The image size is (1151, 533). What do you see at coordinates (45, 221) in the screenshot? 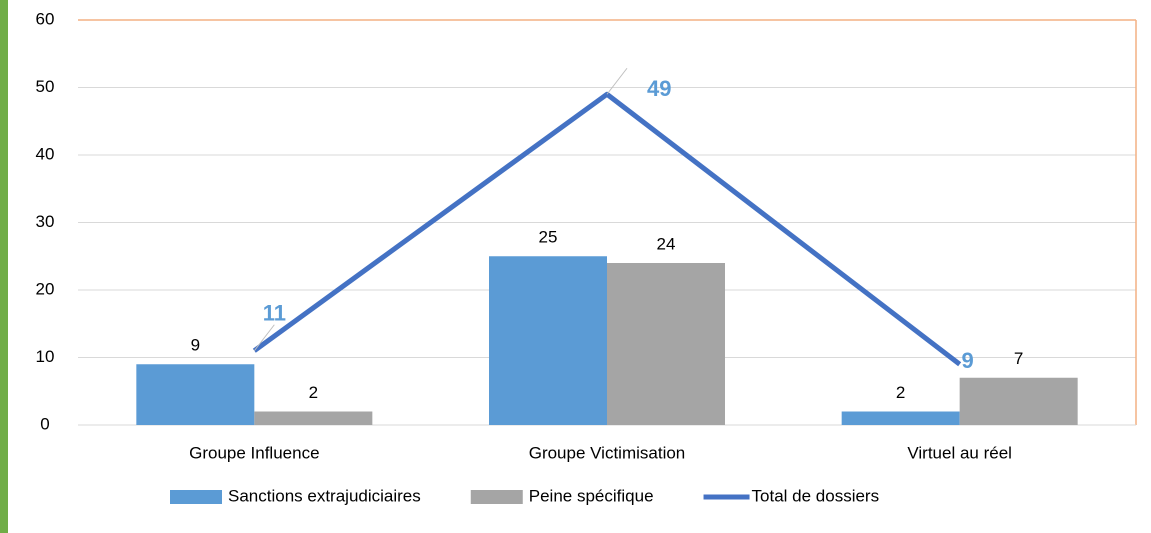
I see `y-tick-label: 30` at bounding box center [45, 221].